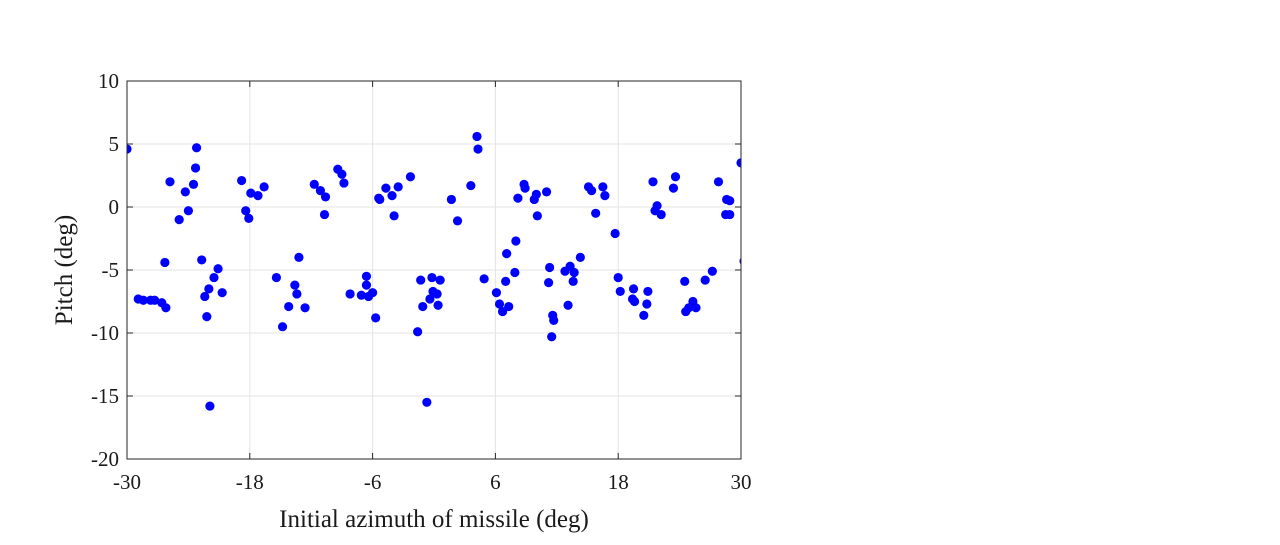  I want to click on x-axis-label: Initial azimuth of missile (deg), so click(434, 519).